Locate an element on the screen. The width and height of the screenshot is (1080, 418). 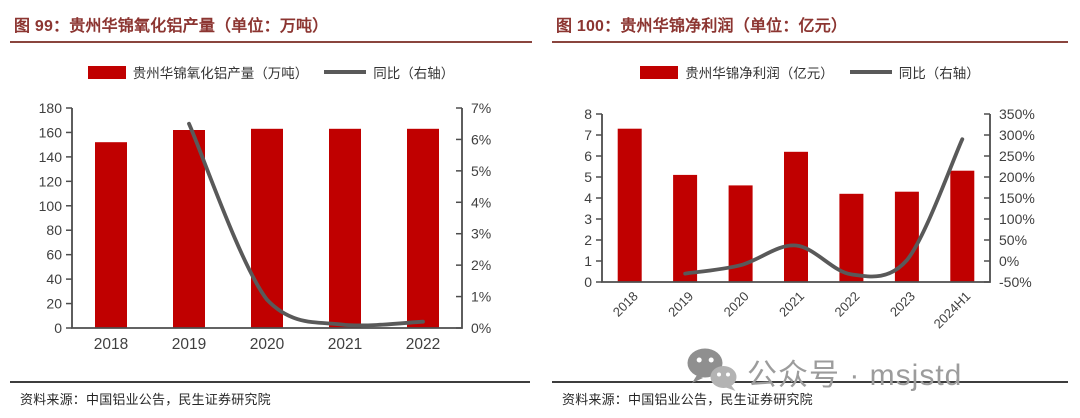
right-axis-tick-label: 4% is located at coordinates (481, 202).